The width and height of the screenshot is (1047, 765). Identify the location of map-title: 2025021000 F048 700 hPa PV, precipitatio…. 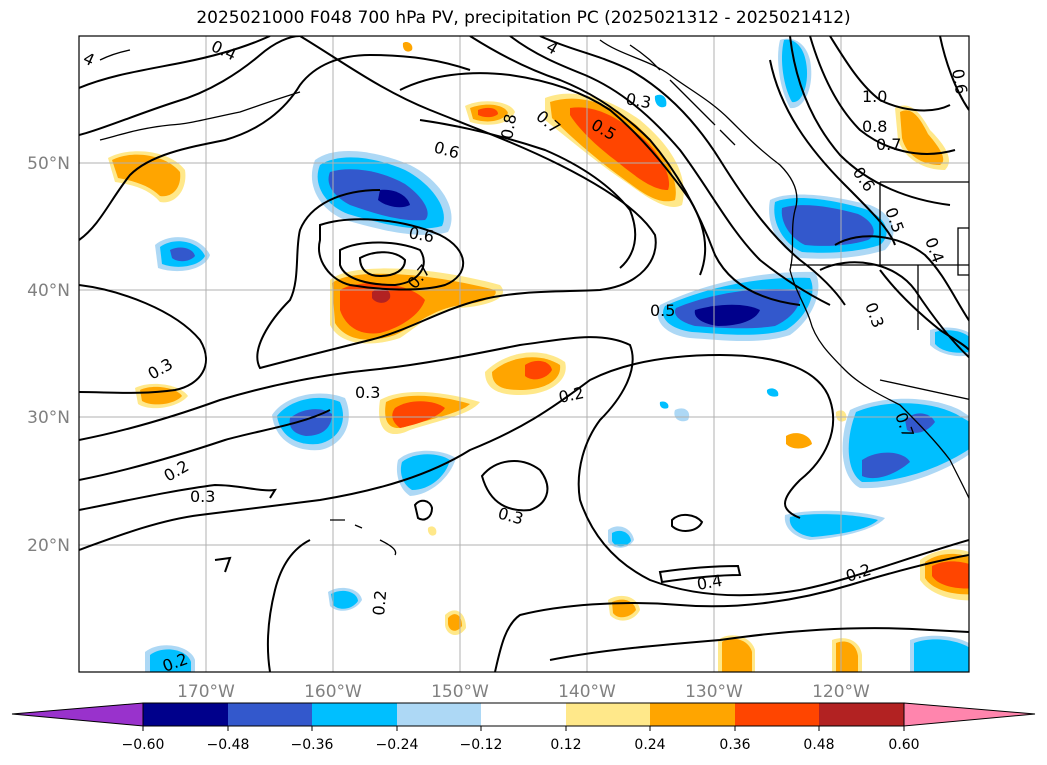
(523, 18).